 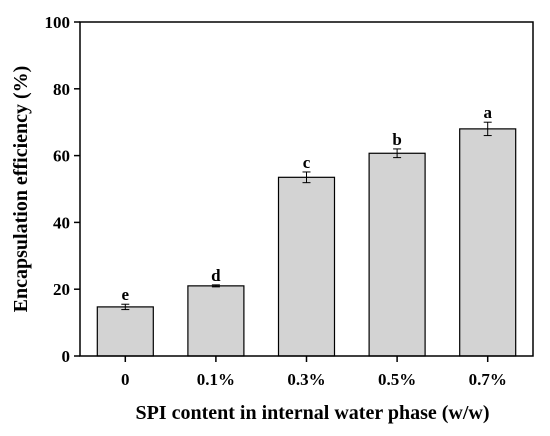 I want to click on x-tick-label: 0.5%, so click(x=397, y=379).